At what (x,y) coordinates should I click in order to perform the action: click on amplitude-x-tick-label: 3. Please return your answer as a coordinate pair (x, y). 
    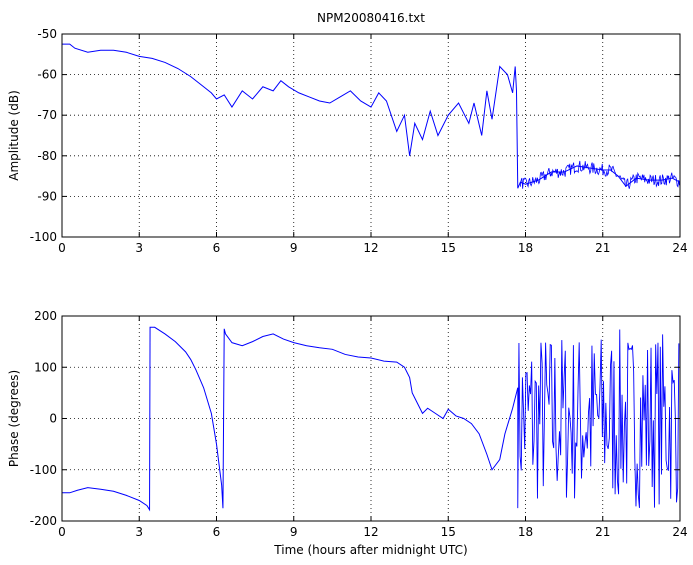
    Looking at the image, I should click on (139, 248).